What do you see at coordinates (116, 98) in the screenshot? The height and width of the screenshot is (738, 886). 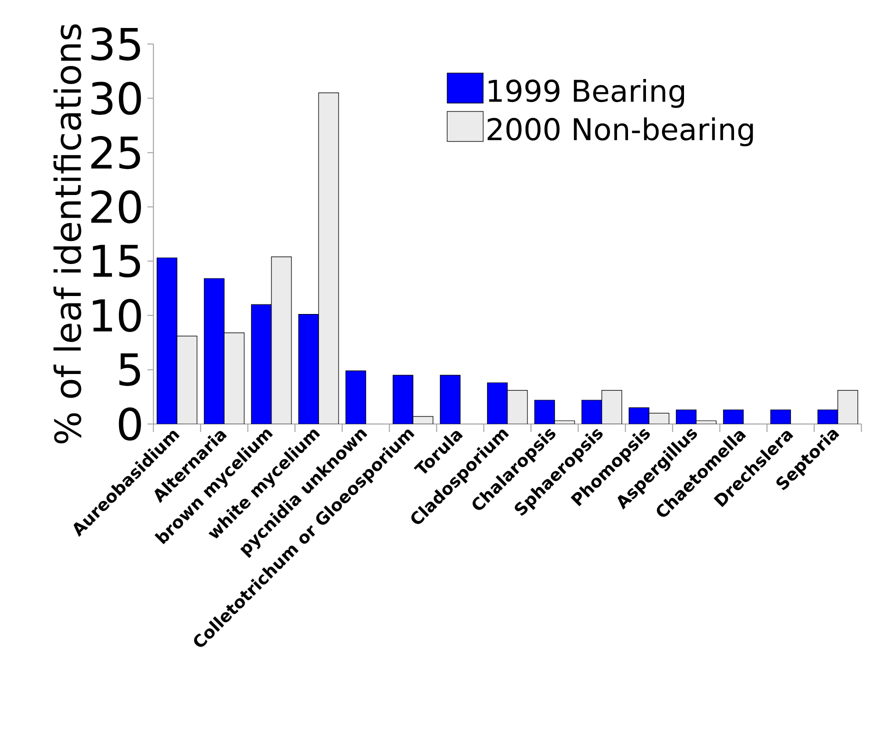 I see `y-tick-label: 30` at bounding box center [116, 98].